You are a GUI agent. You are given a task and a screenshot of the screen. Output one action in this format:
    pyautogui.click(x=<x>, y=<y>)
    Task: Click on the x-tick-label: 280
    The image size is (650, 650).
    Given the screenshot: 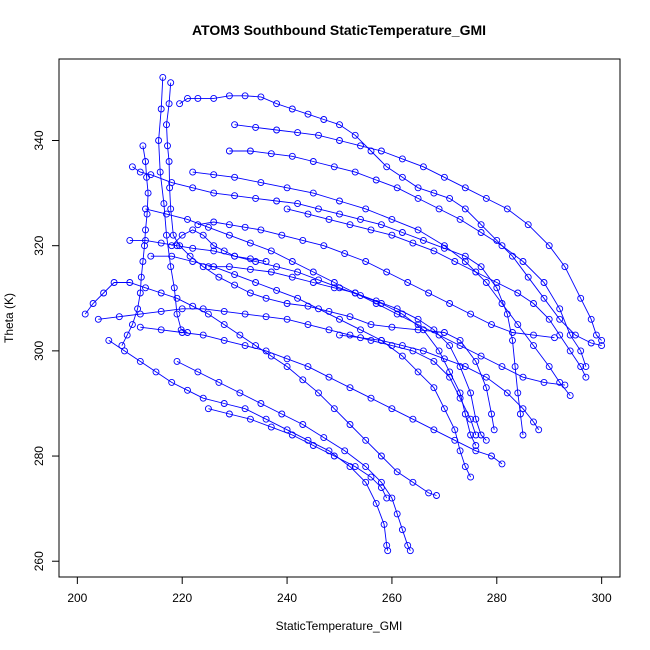 What is the action you would take?
    pyautogui.click(x=497, y=598)
    